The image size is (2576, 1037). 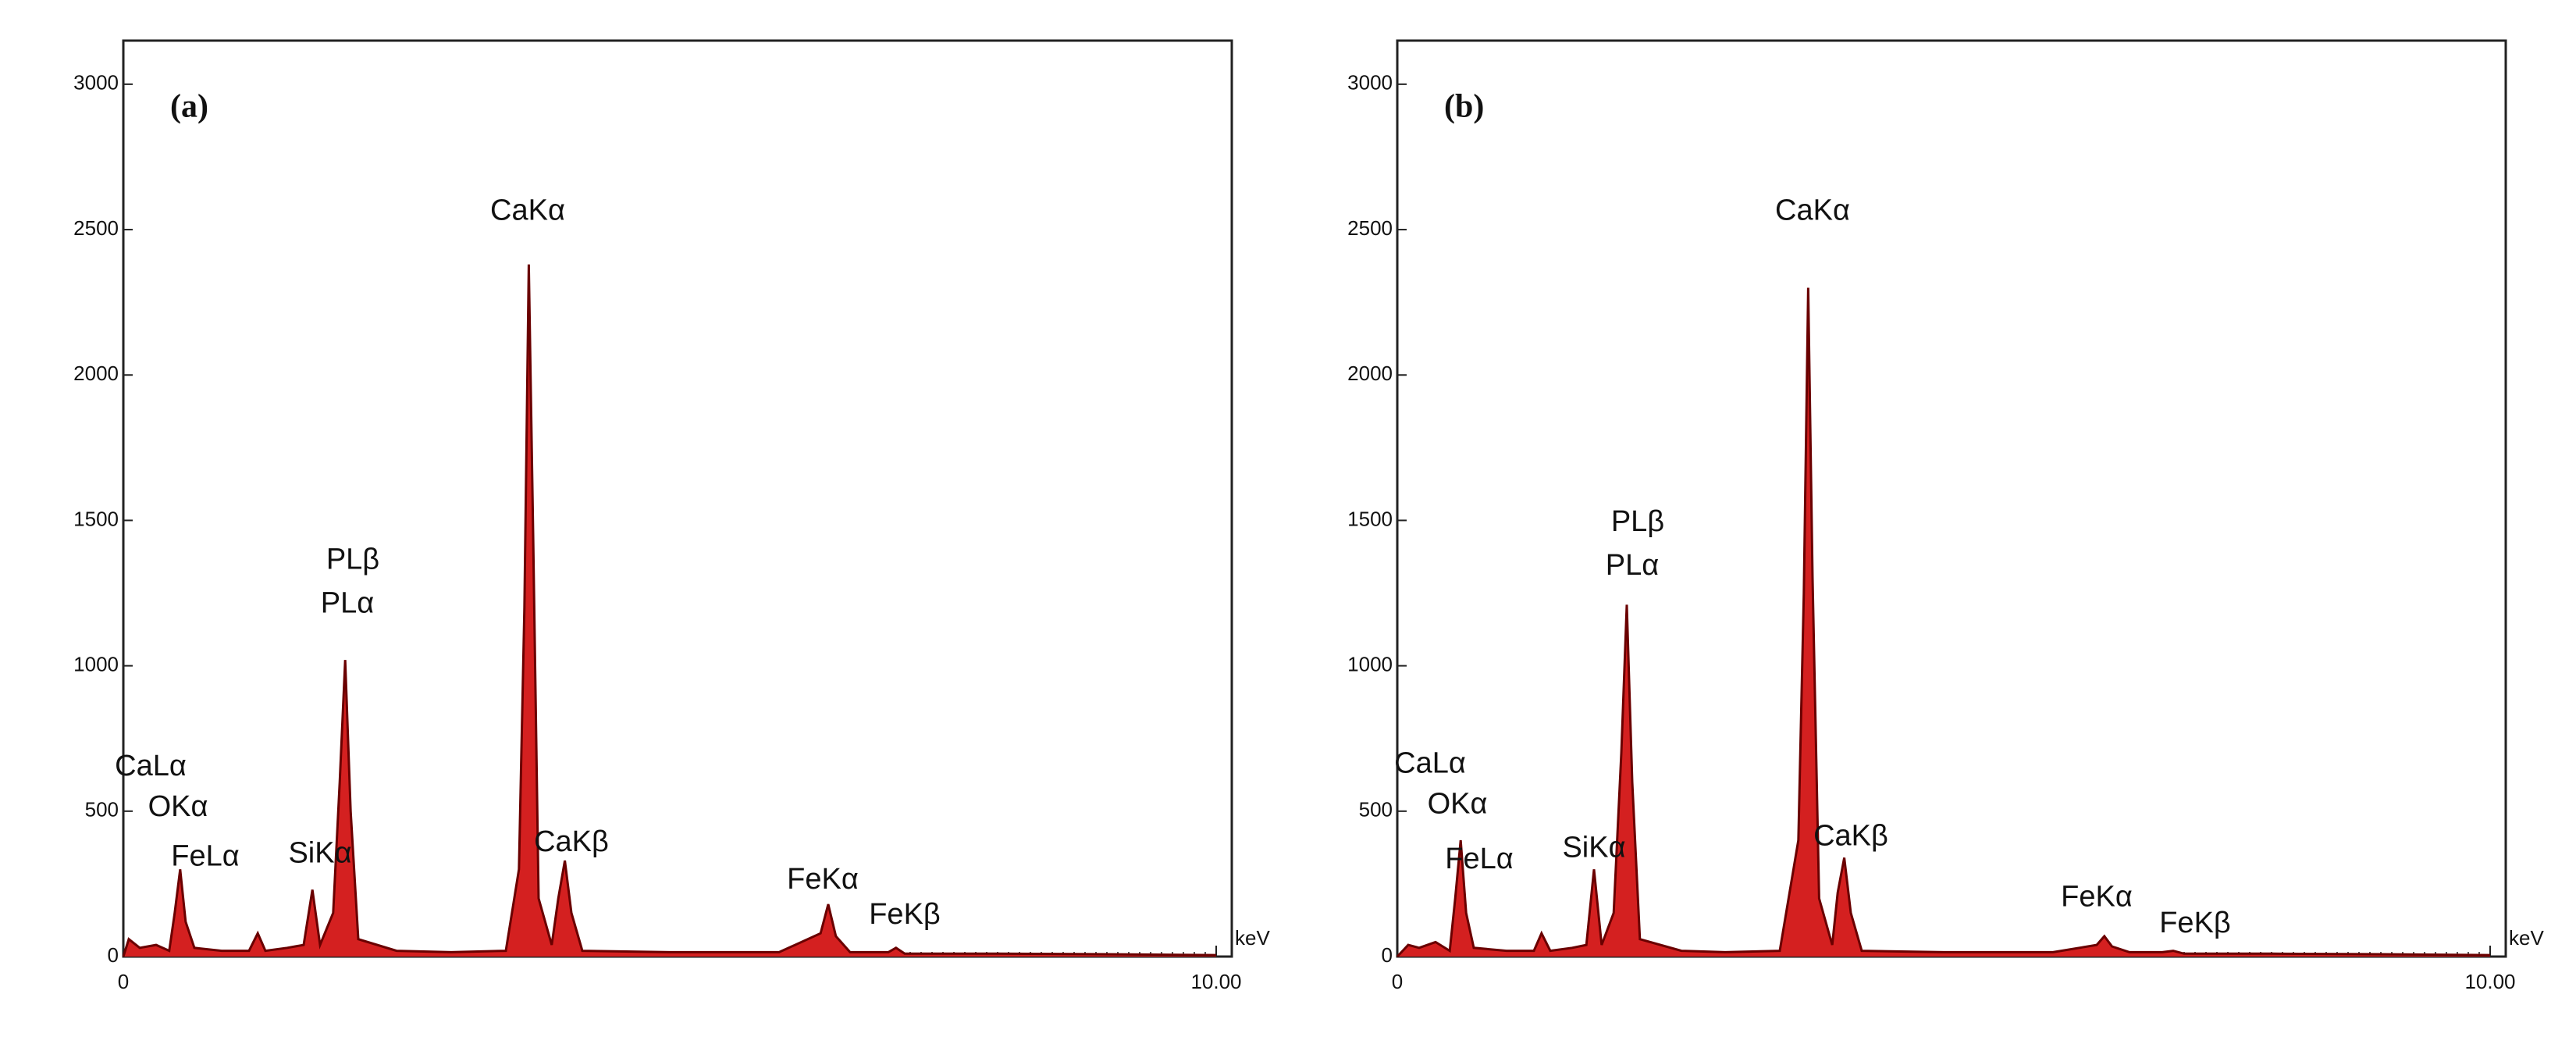 I want to click on panel-title: (b), so click(x=1464, y=107).